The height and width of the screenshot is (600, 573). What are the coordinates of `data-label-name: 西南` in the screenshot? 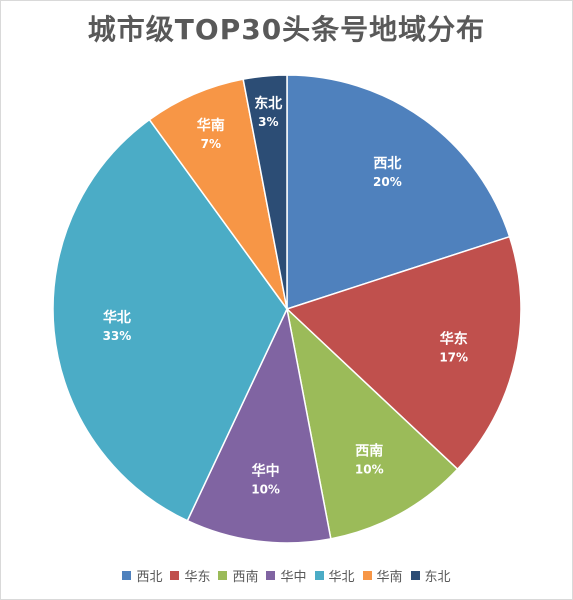 It's located at (369, 451).